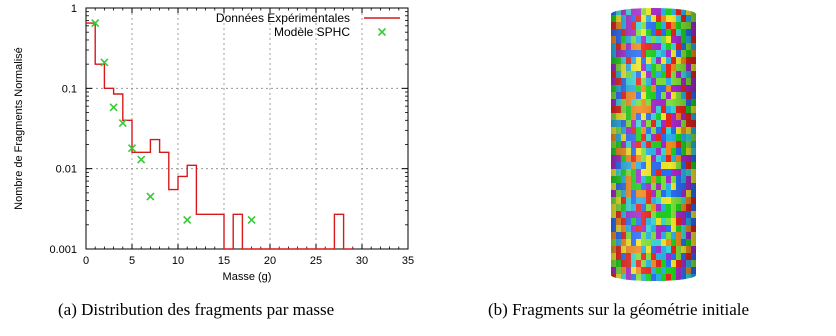  What do you see at coordinates (247, 277) in the screenshot?
I see `x-axis-label: Masse (g)` at bounding box center [247, 277].